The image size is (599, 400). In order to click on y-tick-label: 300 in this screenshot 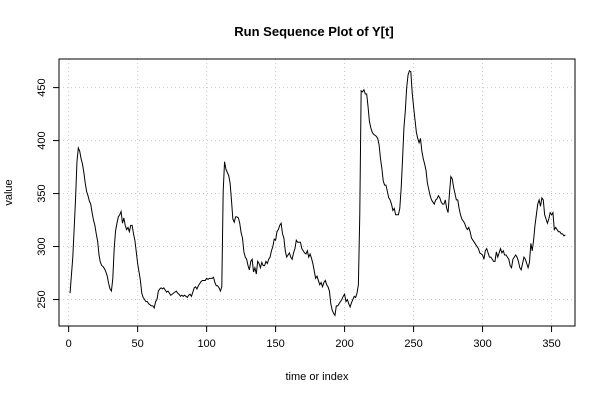, I will do `click(42, 246)`.